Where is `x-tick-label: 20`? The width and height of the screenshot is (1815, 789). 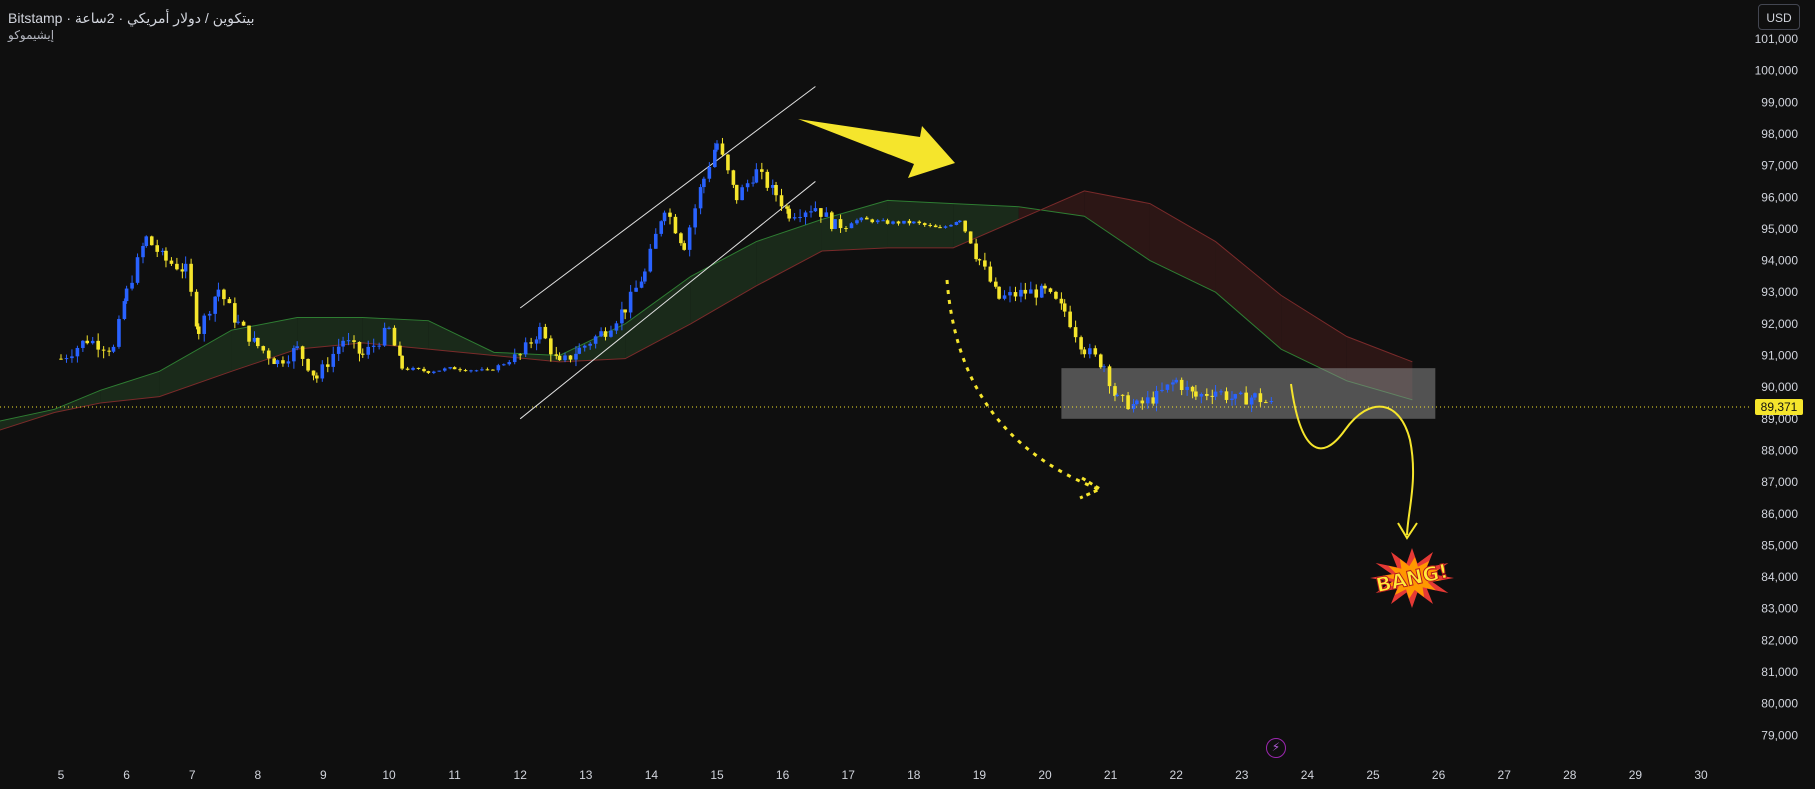 x-tick-label: 20 is located at coordinates (1045, 775).